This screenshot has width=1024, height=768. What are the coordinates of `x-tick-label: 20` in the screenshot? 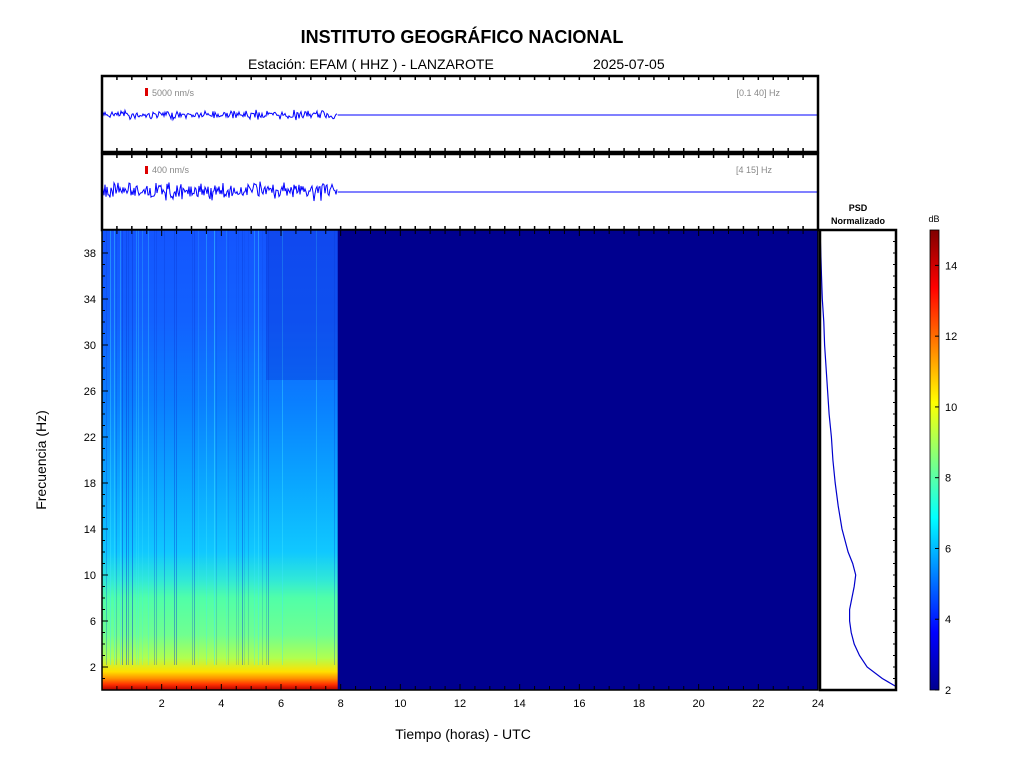 It's located at (699, 704).